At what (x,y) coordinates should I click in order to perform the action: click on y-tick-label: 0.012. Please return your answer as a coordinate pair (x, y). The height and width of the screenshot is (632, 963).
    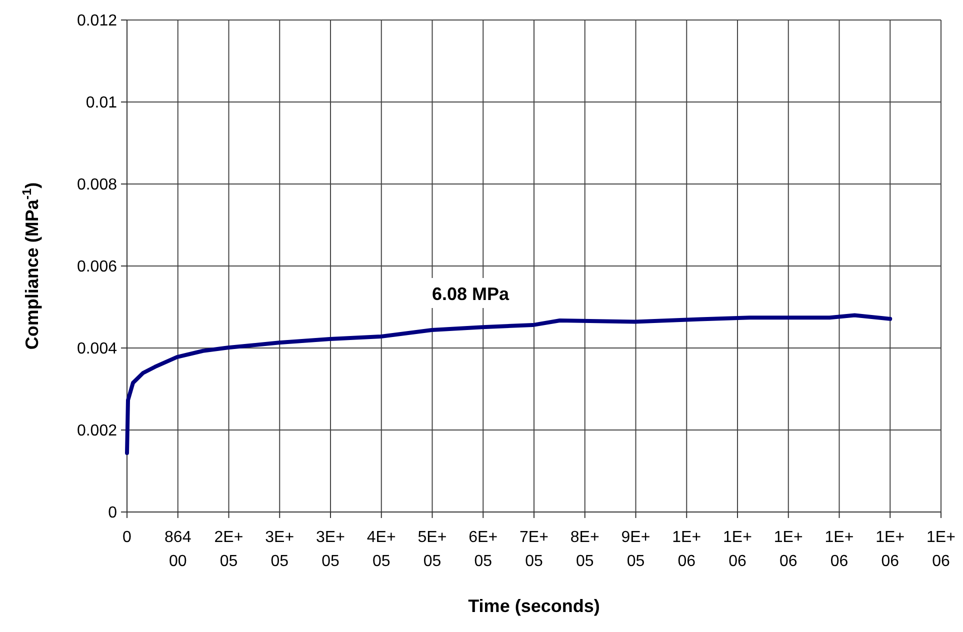
    Looking at the image, I should click on (97, 21).